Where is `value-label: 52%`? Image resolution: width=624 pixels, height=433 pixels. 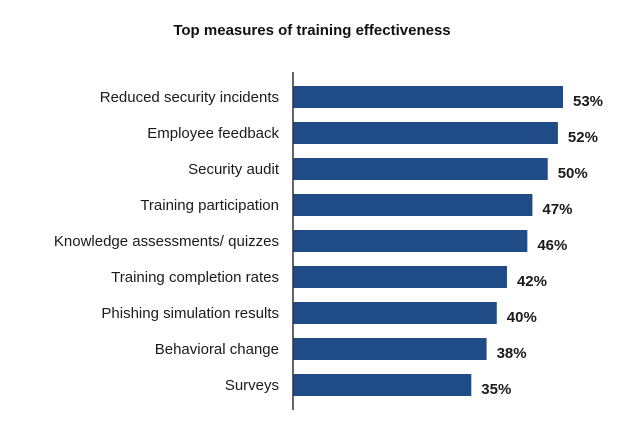 value-label: 52% is located at coordinates (583, 137).